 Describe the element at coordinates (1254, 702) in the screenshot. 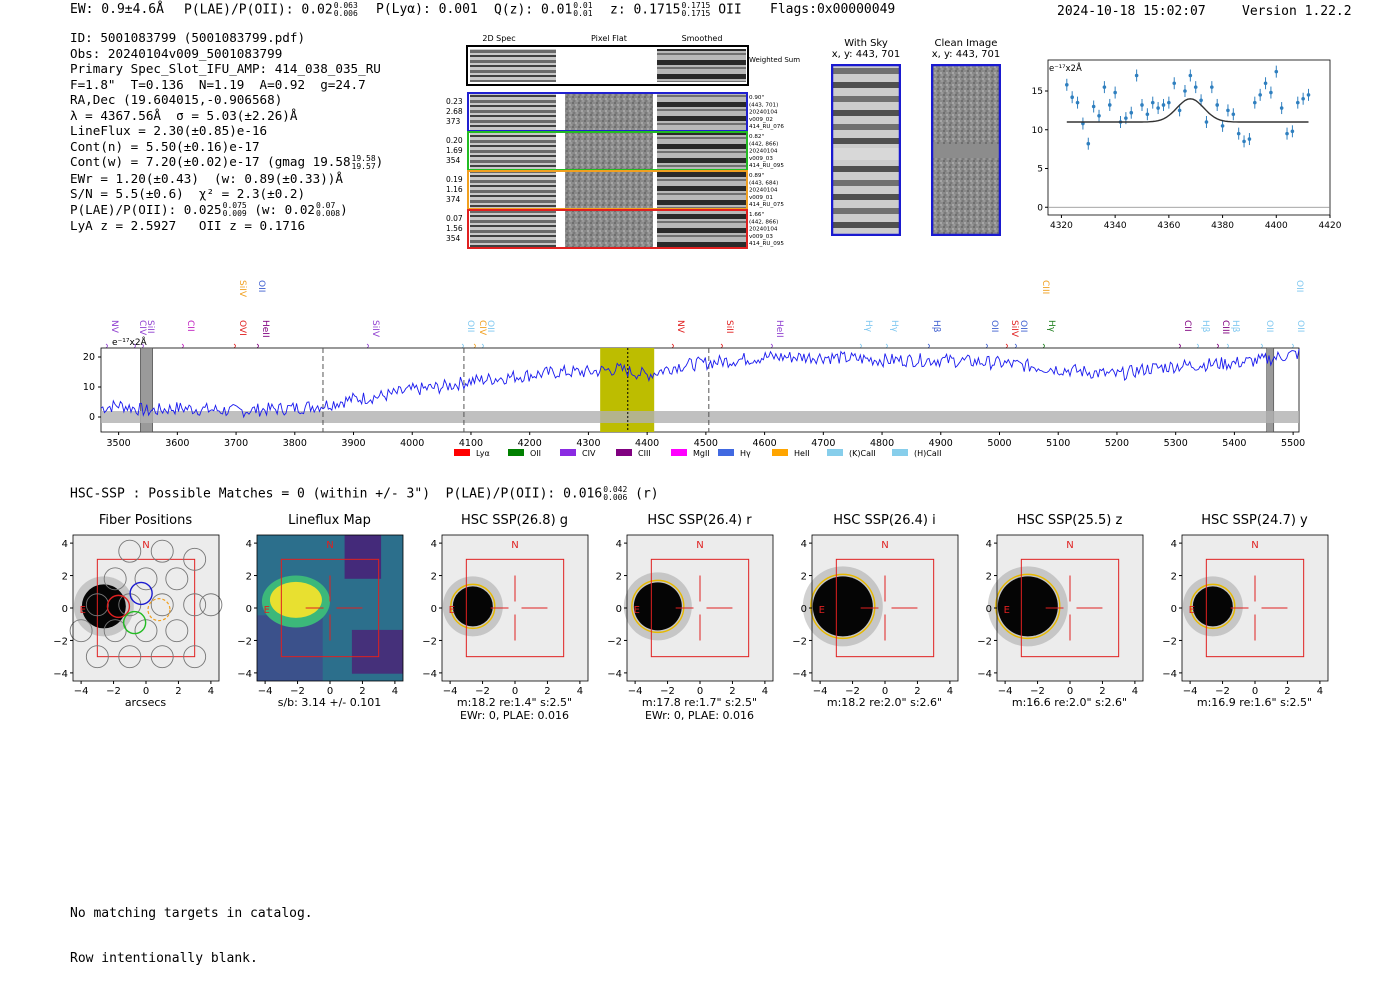

I see `hsc-caption-line: m:16.9 re:1.6" s:2.5"` at that location.